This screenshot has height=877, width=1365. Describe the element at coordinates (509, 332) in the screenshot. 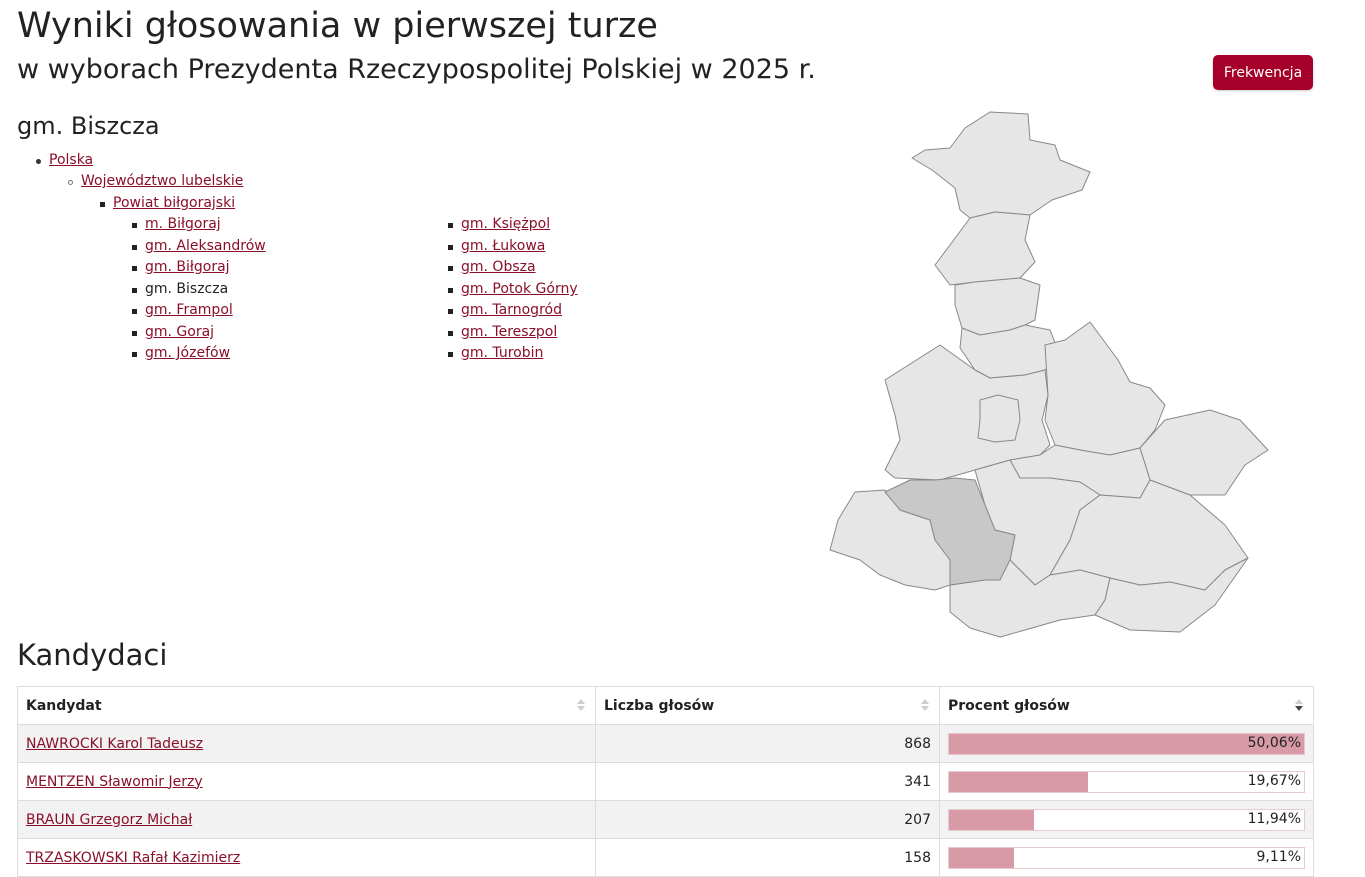

I see `gmina-link: gm. Tereszpol` at that location.